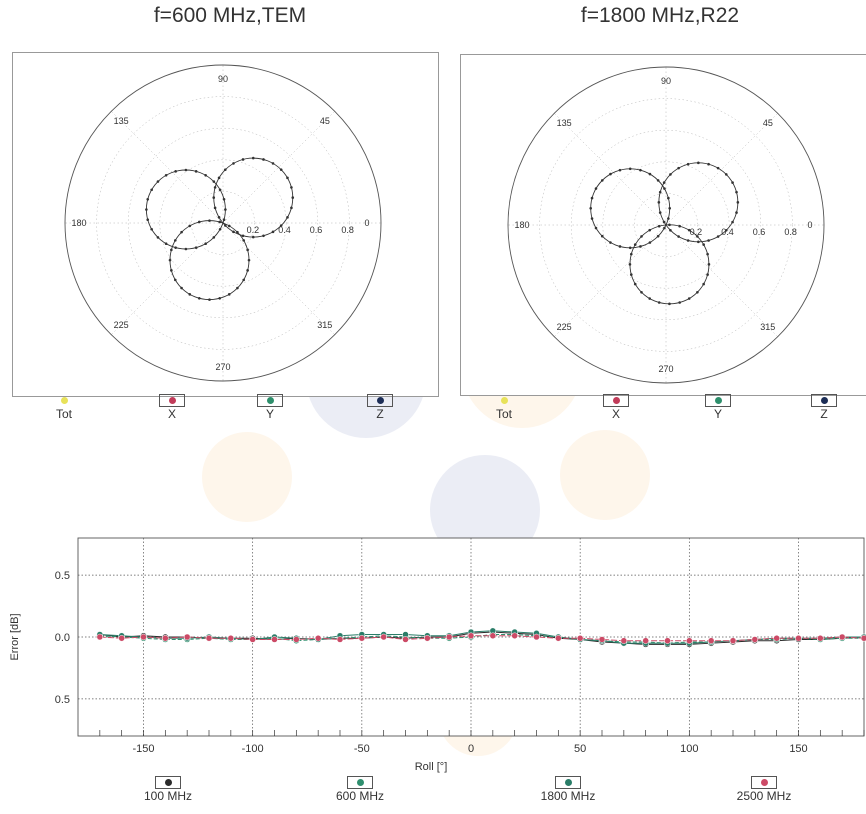  Describe the element at coordinates (63, 414) in the screenshot. I see `legend-label: Tot` at that location.